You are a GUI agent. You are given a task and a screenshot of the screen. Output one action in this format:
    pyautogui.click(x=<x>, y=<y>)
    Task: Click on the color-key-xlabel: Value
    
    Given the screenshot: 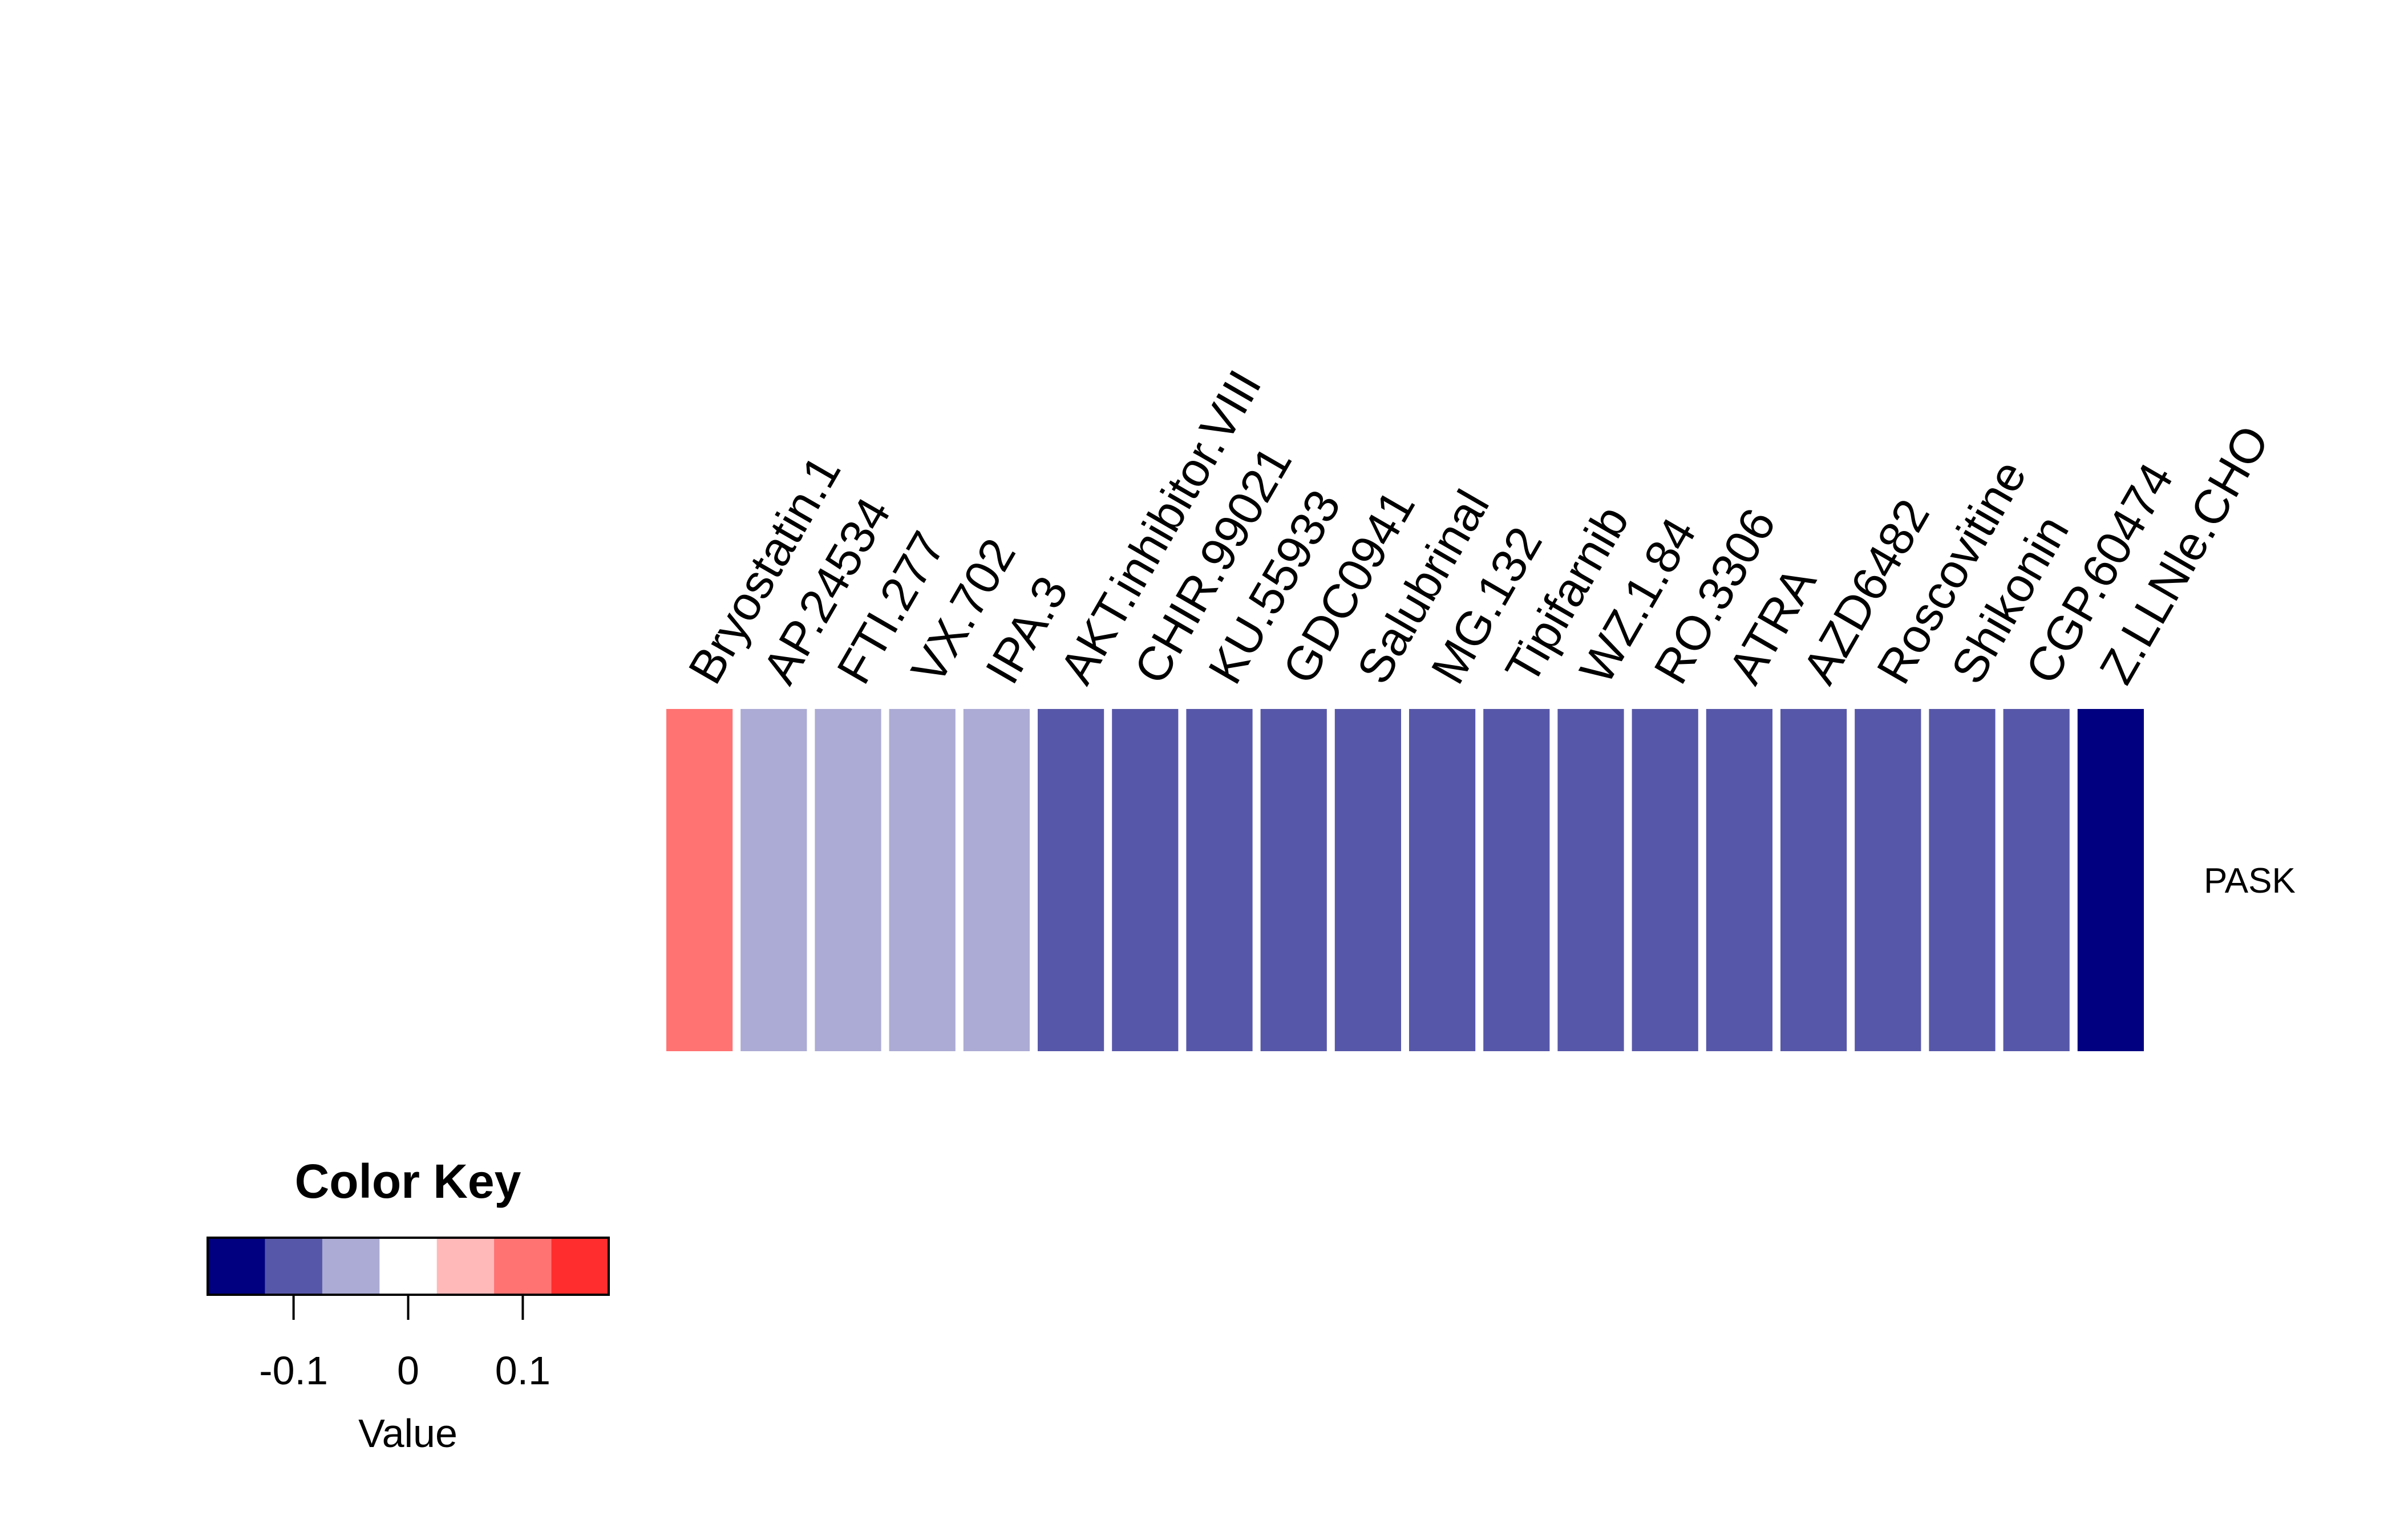 What is the action you would take?
    pyautogui.click(x=408, y=1434)
    